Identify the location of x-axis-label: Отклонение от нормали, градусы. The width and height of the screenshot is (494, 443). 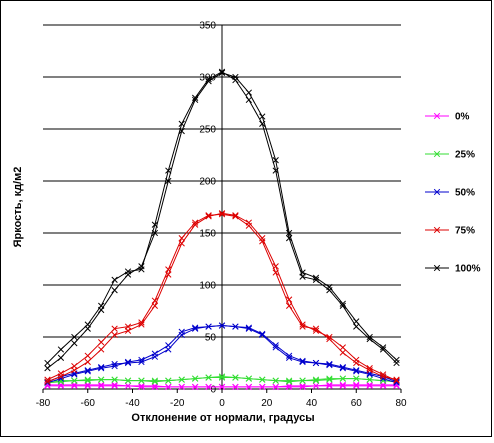
(222, 418).